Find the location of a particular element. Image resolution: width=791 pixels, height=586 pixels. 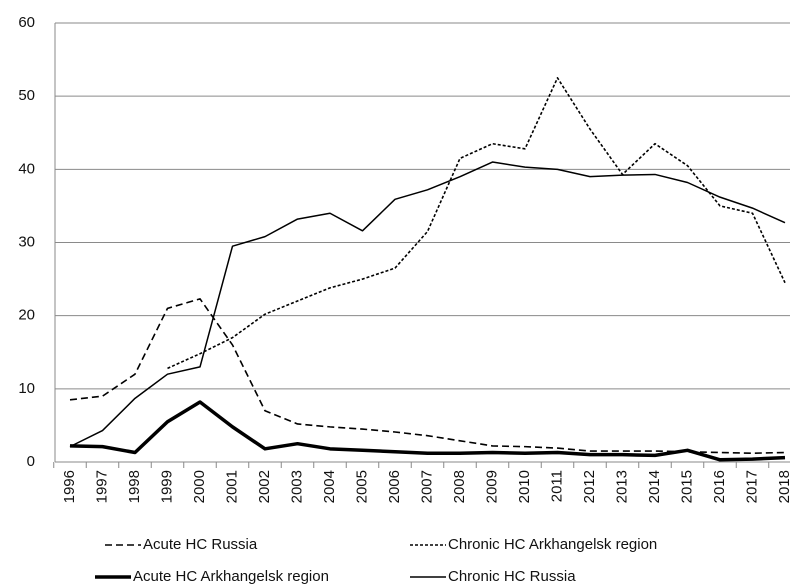

y-tick-label: 30 is located at coordinates (26, 241).